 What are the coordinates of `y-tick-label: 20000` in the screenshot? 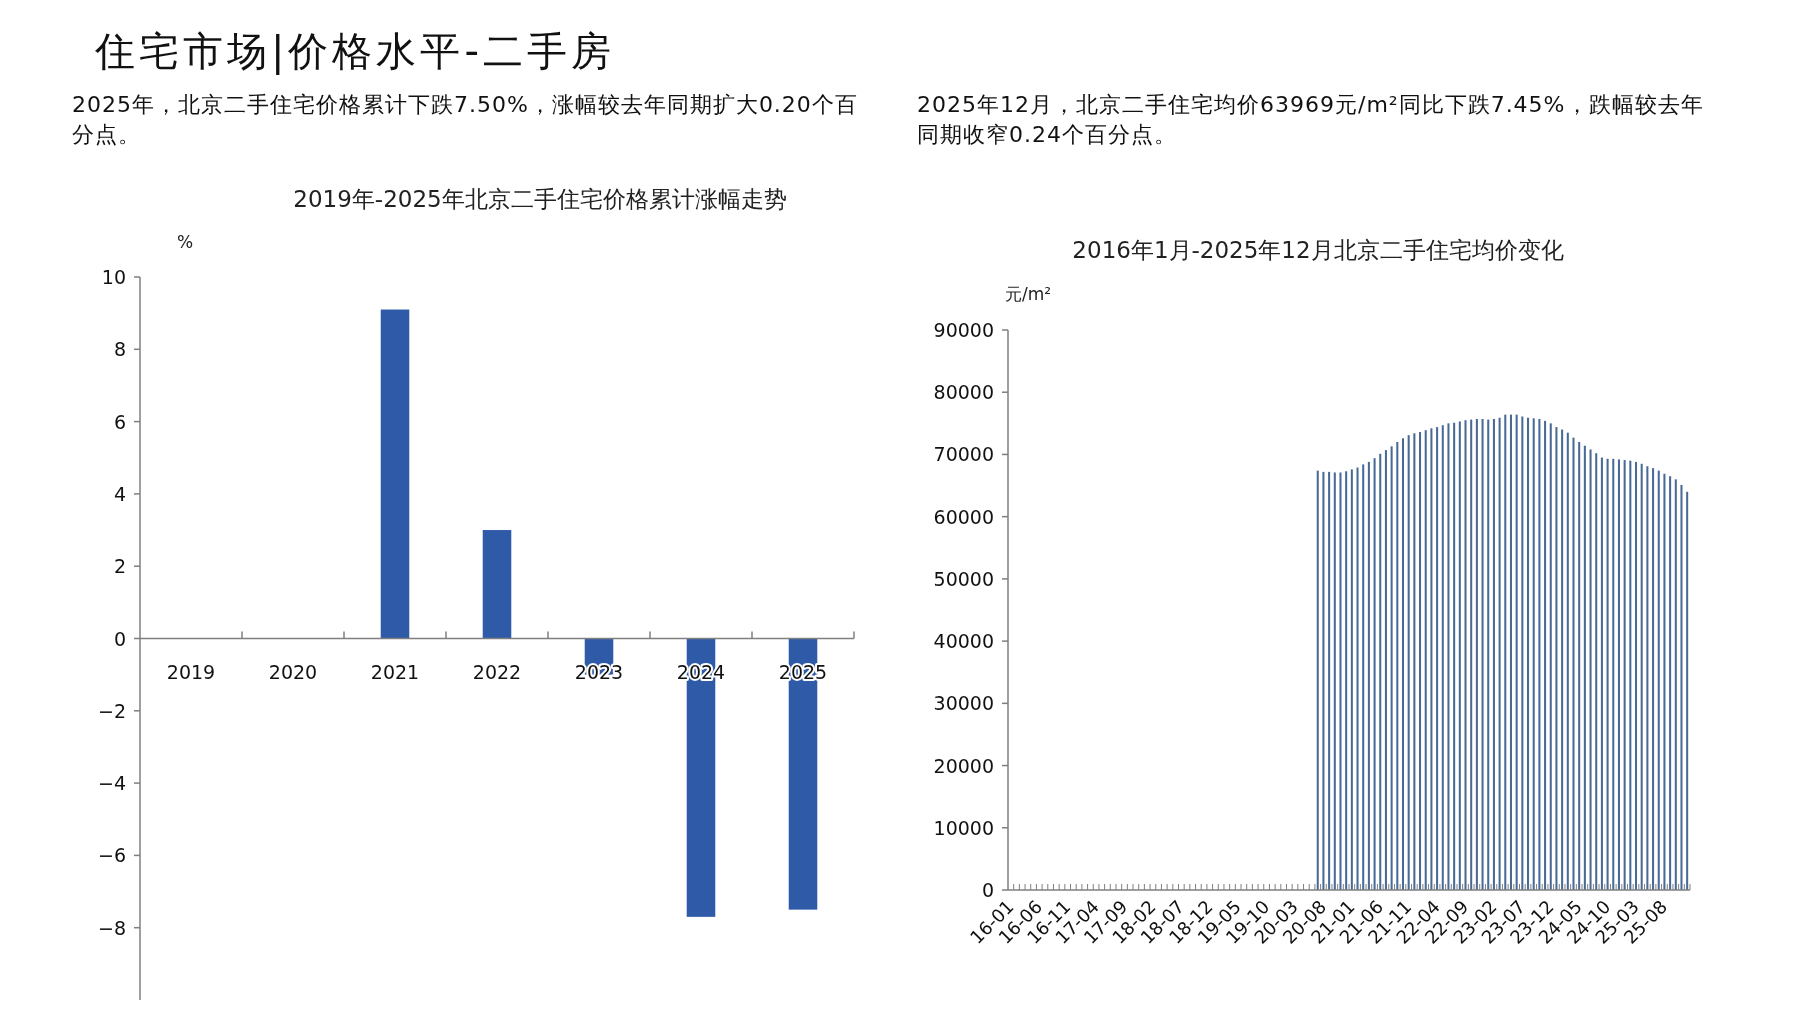 It's located at (963, 765).